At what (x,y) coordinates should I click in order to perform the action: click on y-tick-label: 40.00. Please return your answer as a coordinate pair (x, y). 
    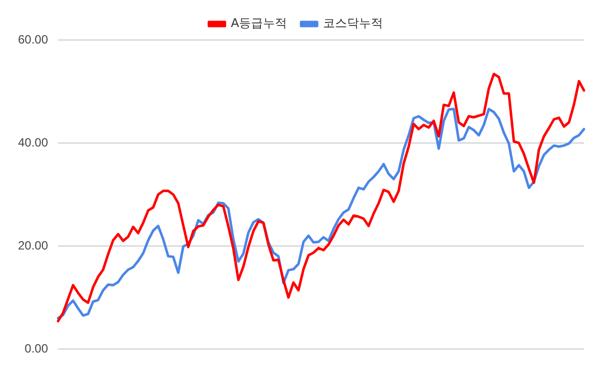
    Looking at the image, I should click on (33, 142).